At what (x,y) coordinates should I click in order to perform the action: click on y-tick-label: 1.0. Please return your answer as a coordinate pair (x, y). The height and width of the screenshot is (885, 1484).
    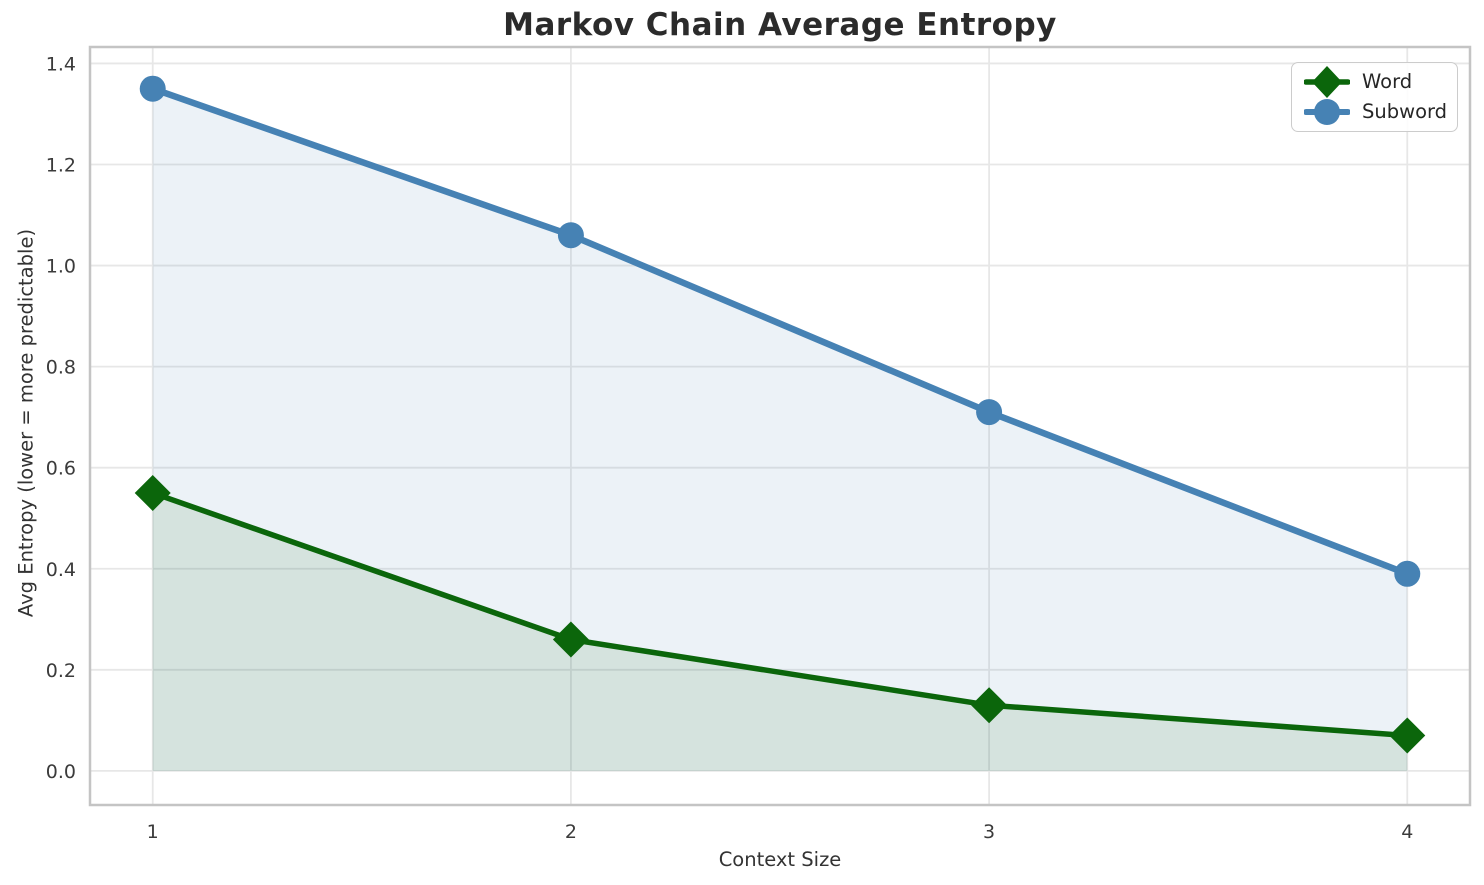
    Looking at the image, I should click on (61, 267).